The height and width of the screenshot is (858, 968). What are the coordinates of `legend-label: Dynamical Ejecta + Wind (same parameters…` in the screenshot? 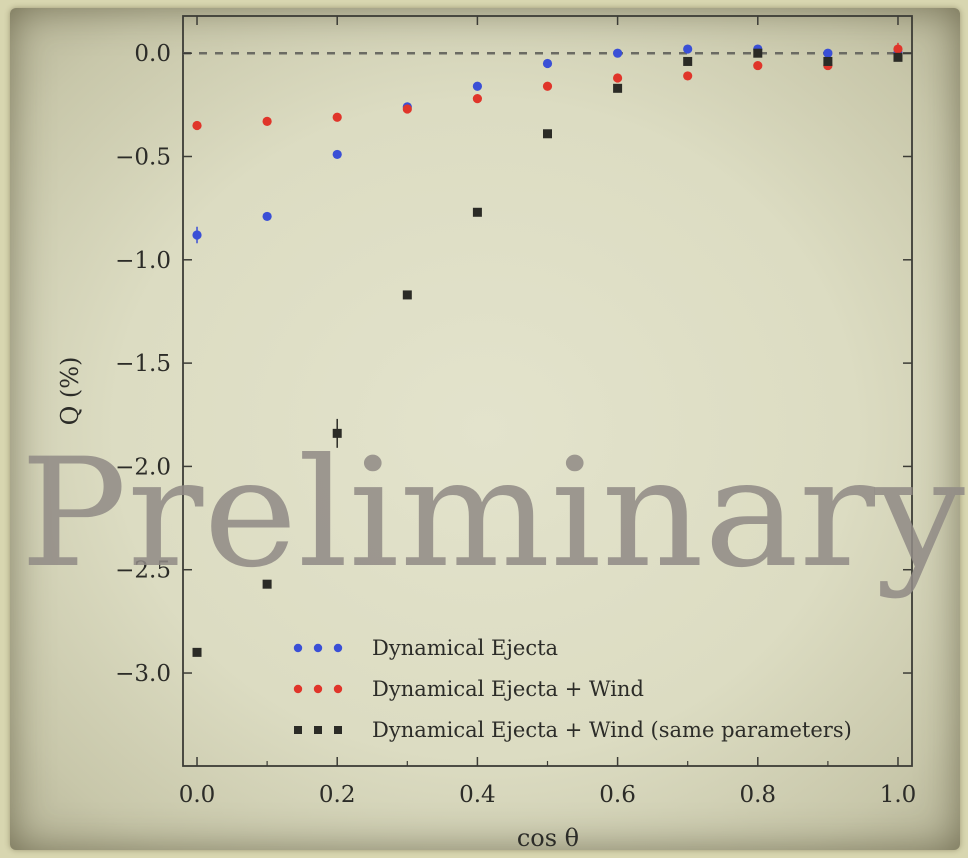 It's located at (612, 730).